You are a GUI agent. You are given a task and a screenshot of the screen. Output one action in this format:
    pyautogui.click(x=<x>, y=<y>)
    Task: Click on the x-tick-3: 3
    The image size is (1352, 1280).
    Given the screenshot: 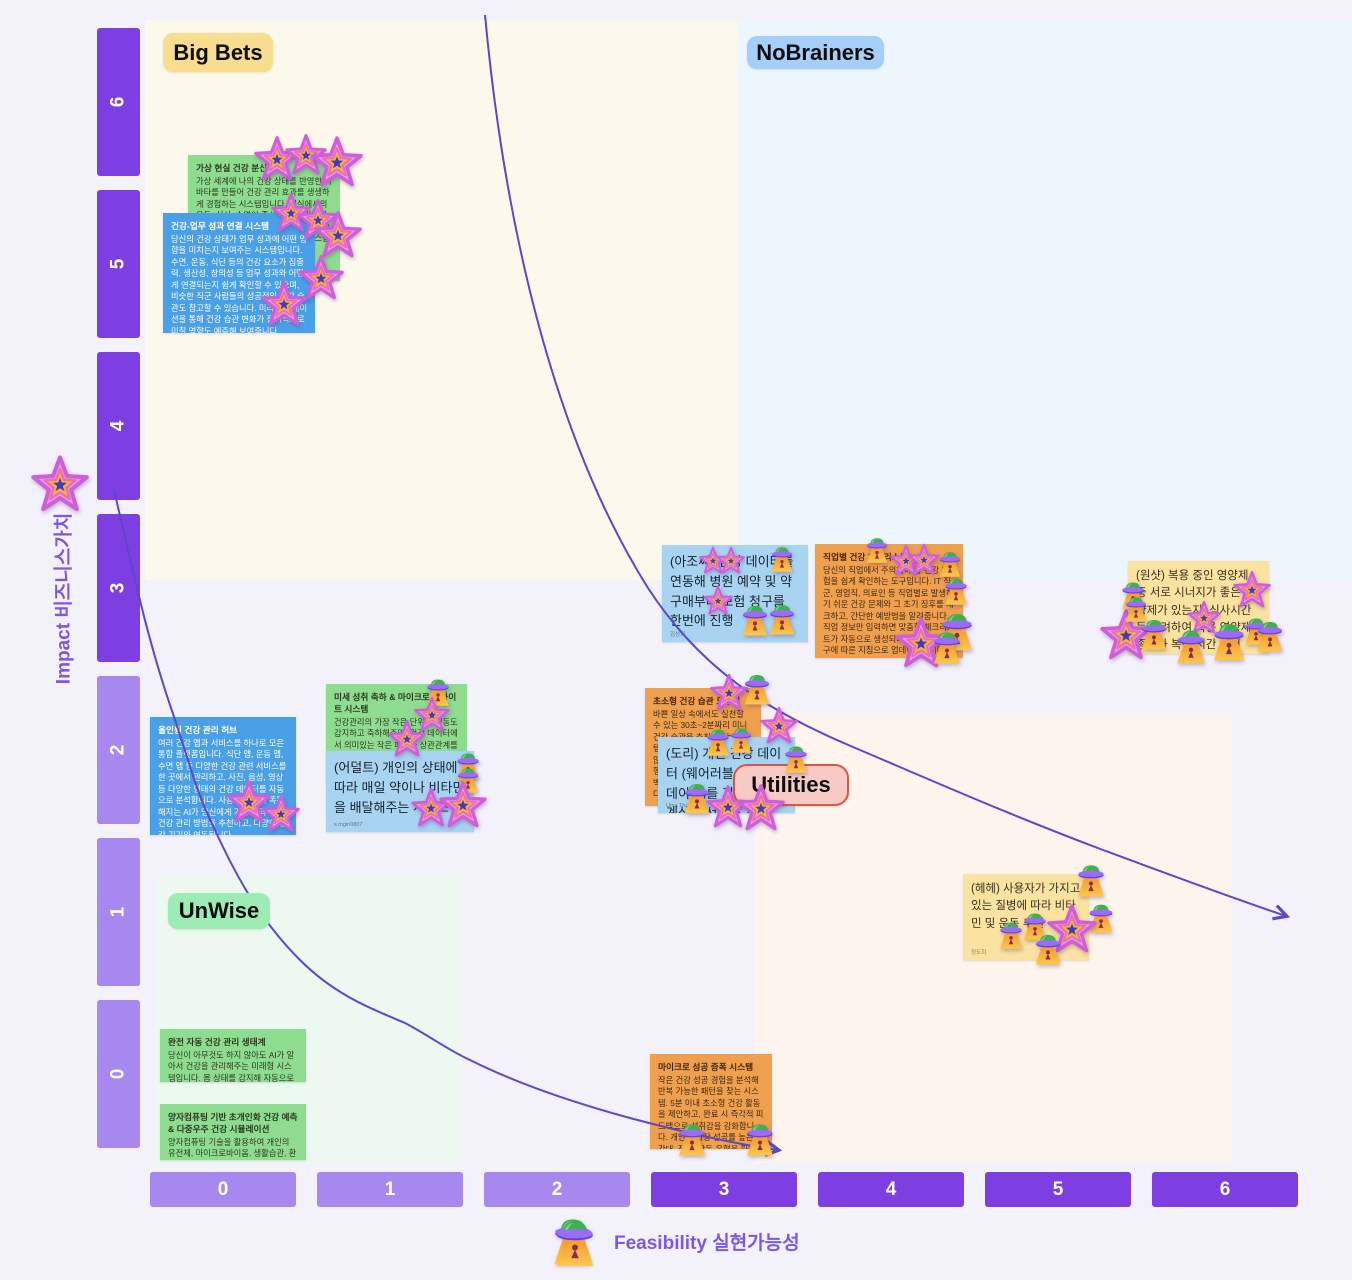 What is the action you would take?
    pyautogui.click(x=724, y=1189)
    